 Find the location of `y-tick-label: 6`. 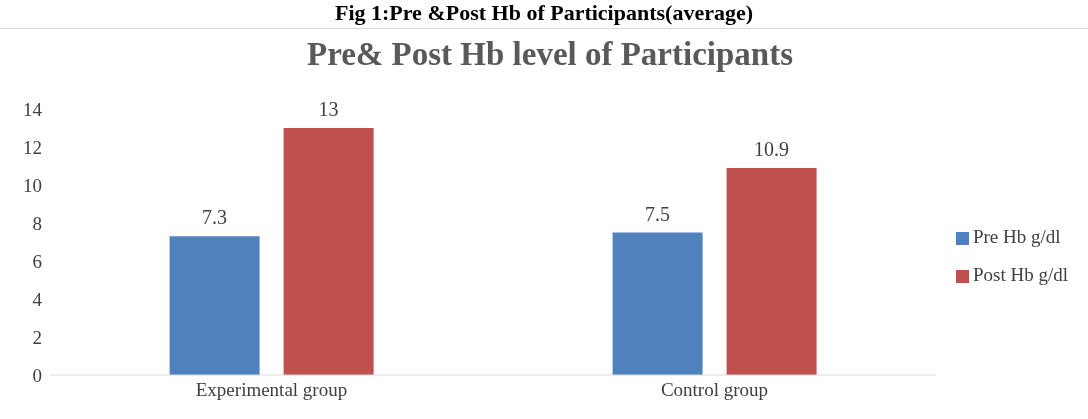

y-tick-label: 6 is located at coordinates (37, 261).